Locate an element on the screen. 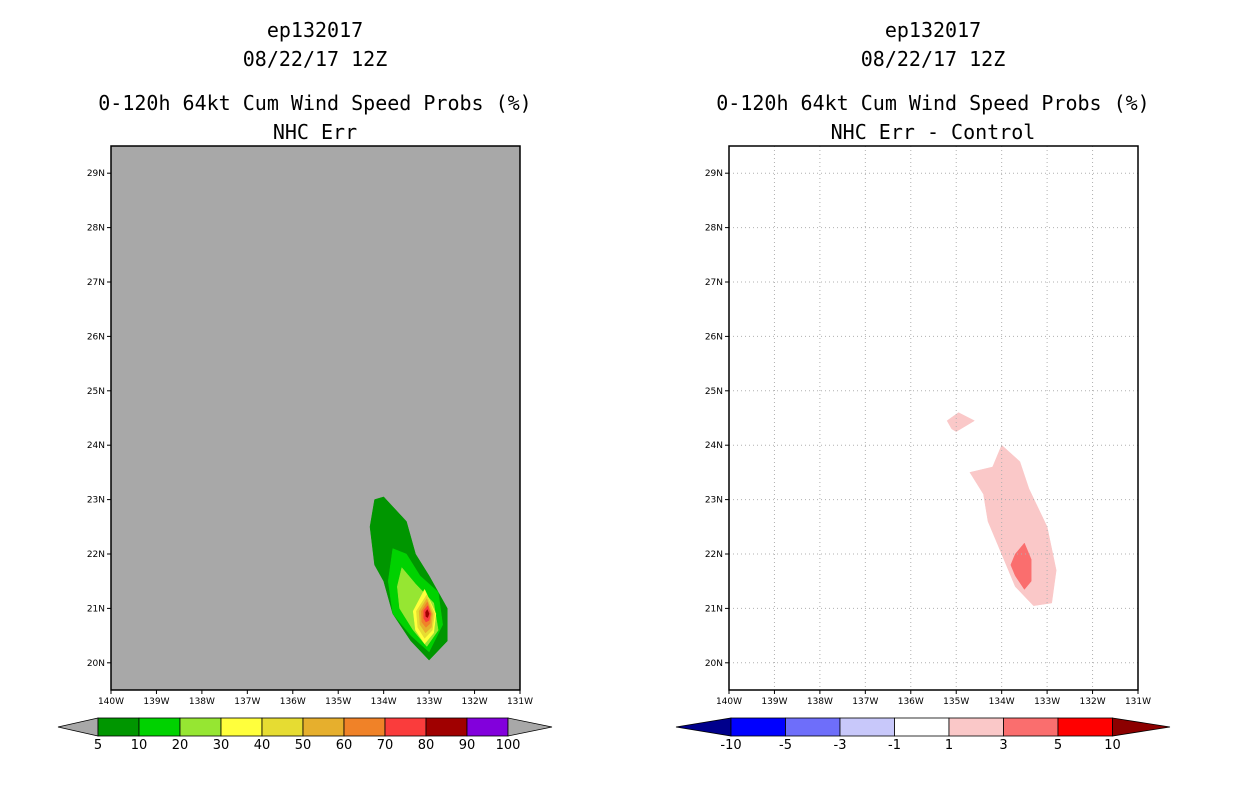  right-datetime: 08/22/17 12Z is located at coordinates (933, 59).